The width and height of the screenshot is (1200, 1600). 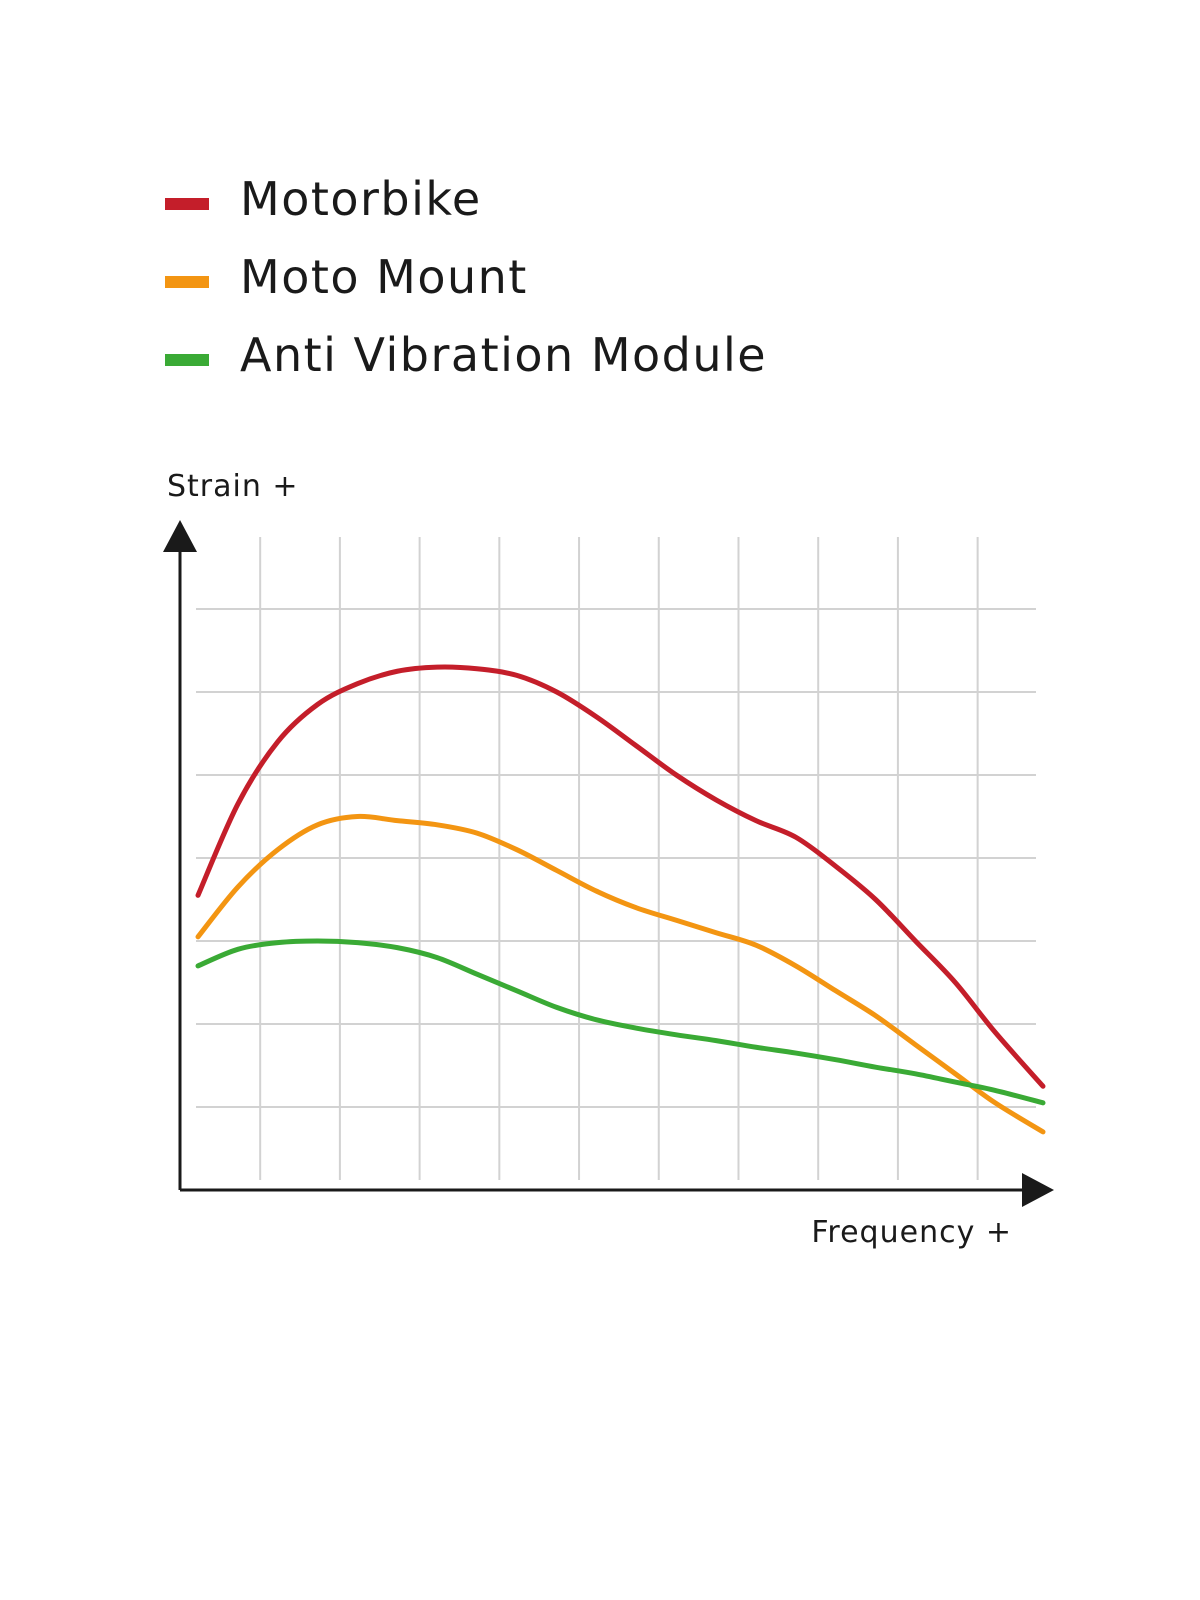 I want to click on legend-swatch-anti-vibration-module, so click(x=187, y=360).